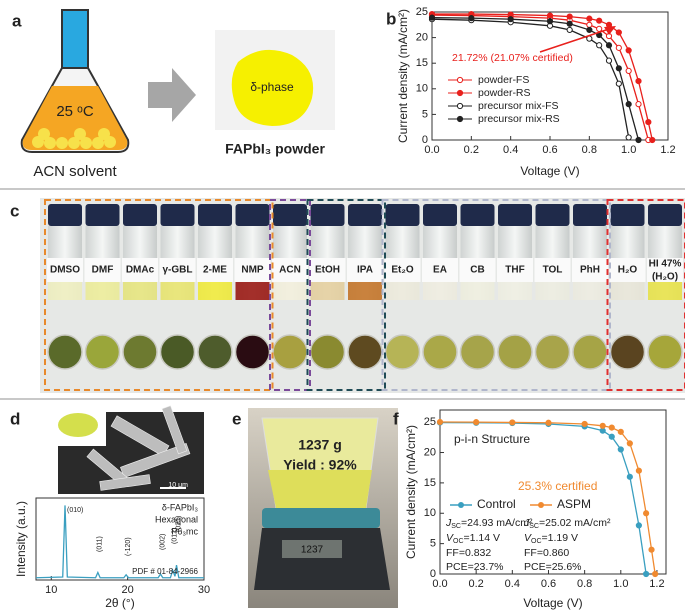 The height and width of the screenshot is (614, 685). Describe the element at coordinates (180, 507) in the screenshot. I see `legend-text: δ-FAPbI₃` at that location.